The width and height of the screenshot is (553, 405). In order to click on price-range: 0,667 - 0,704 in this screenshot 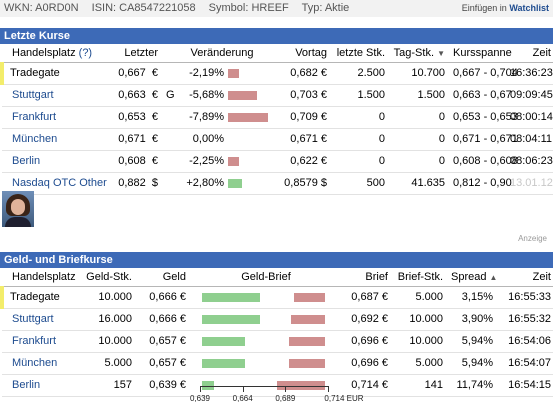, I will do `click(483, 73)`.